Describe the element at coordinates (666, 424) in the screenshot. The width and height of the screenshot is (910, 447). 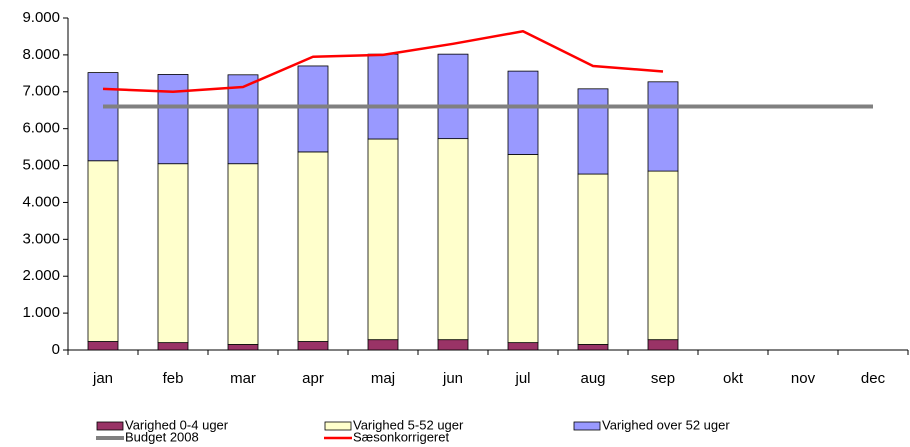
I see `legend-label: Varighed over 52 uger` at that location.